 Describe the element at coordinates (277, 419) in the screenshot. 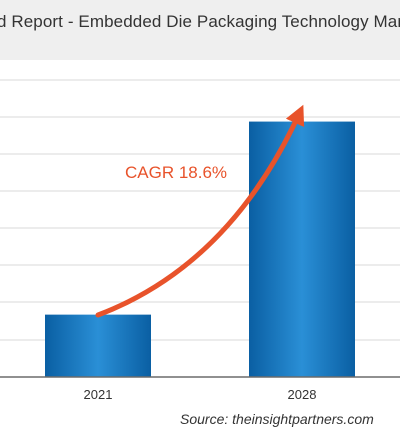

I see `source-credit: Source: theinsightpartners.com` at that location.